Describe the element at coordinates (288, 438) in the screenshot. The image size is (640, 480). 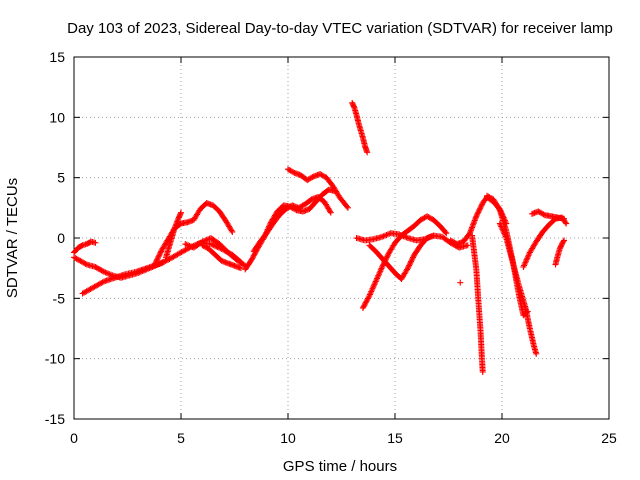
I see `x-tick-label: 10` at that location.